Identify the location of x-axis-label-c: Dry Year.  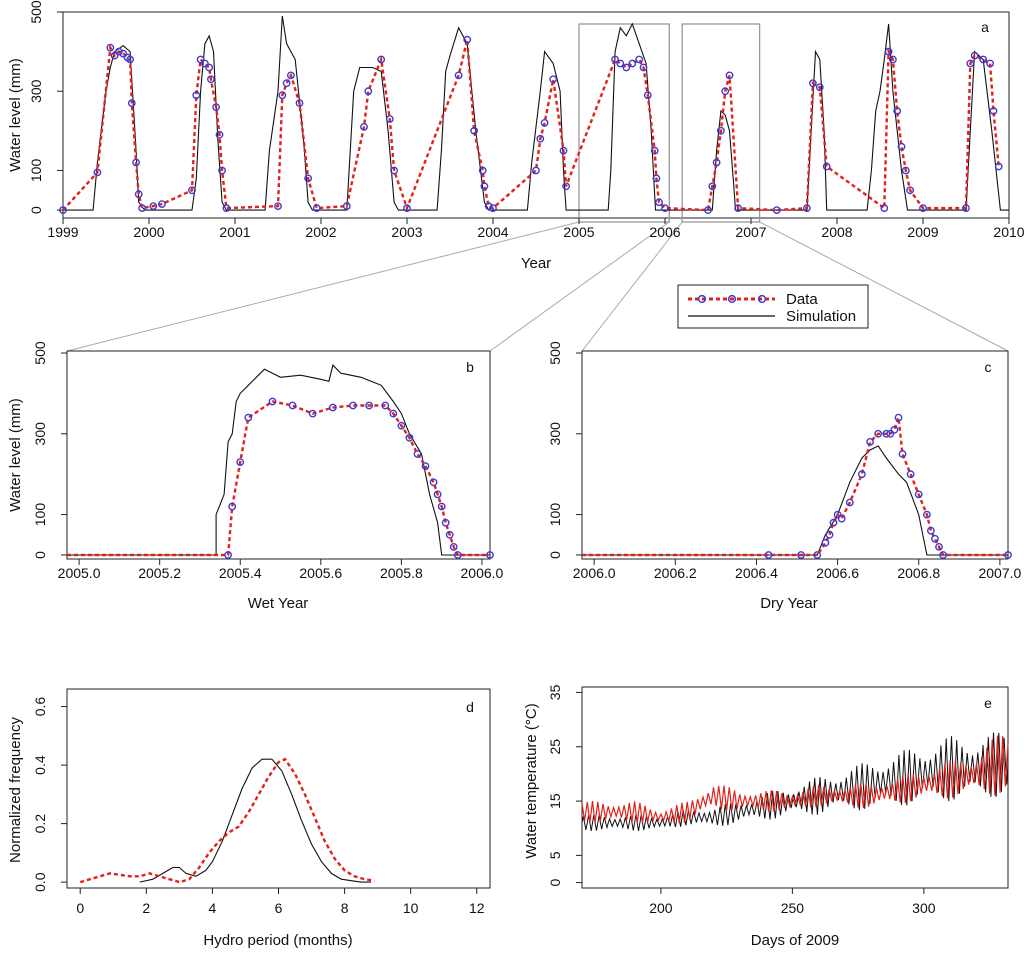
(789, 603).